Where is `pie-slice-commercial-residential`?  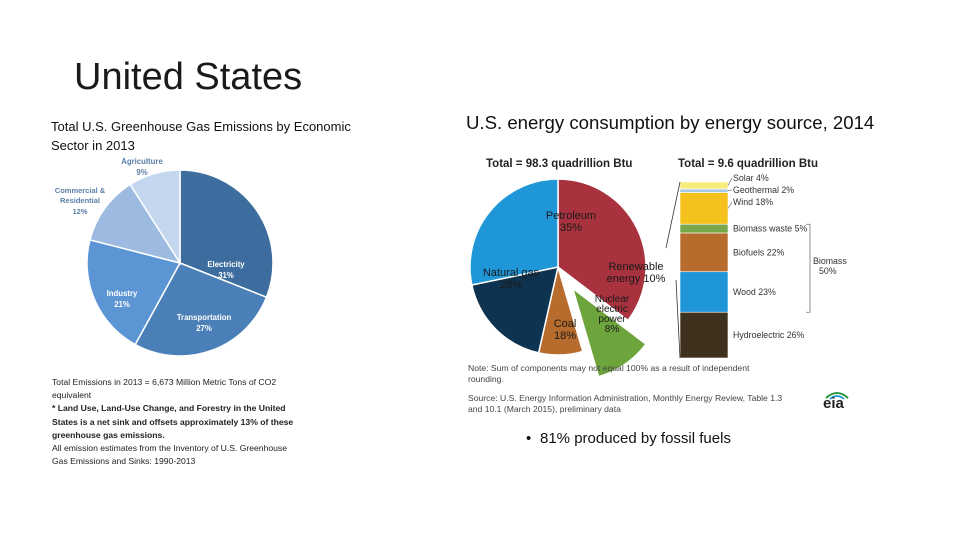
pie-slice-commercial-residential is located at coordinates (135, 224).